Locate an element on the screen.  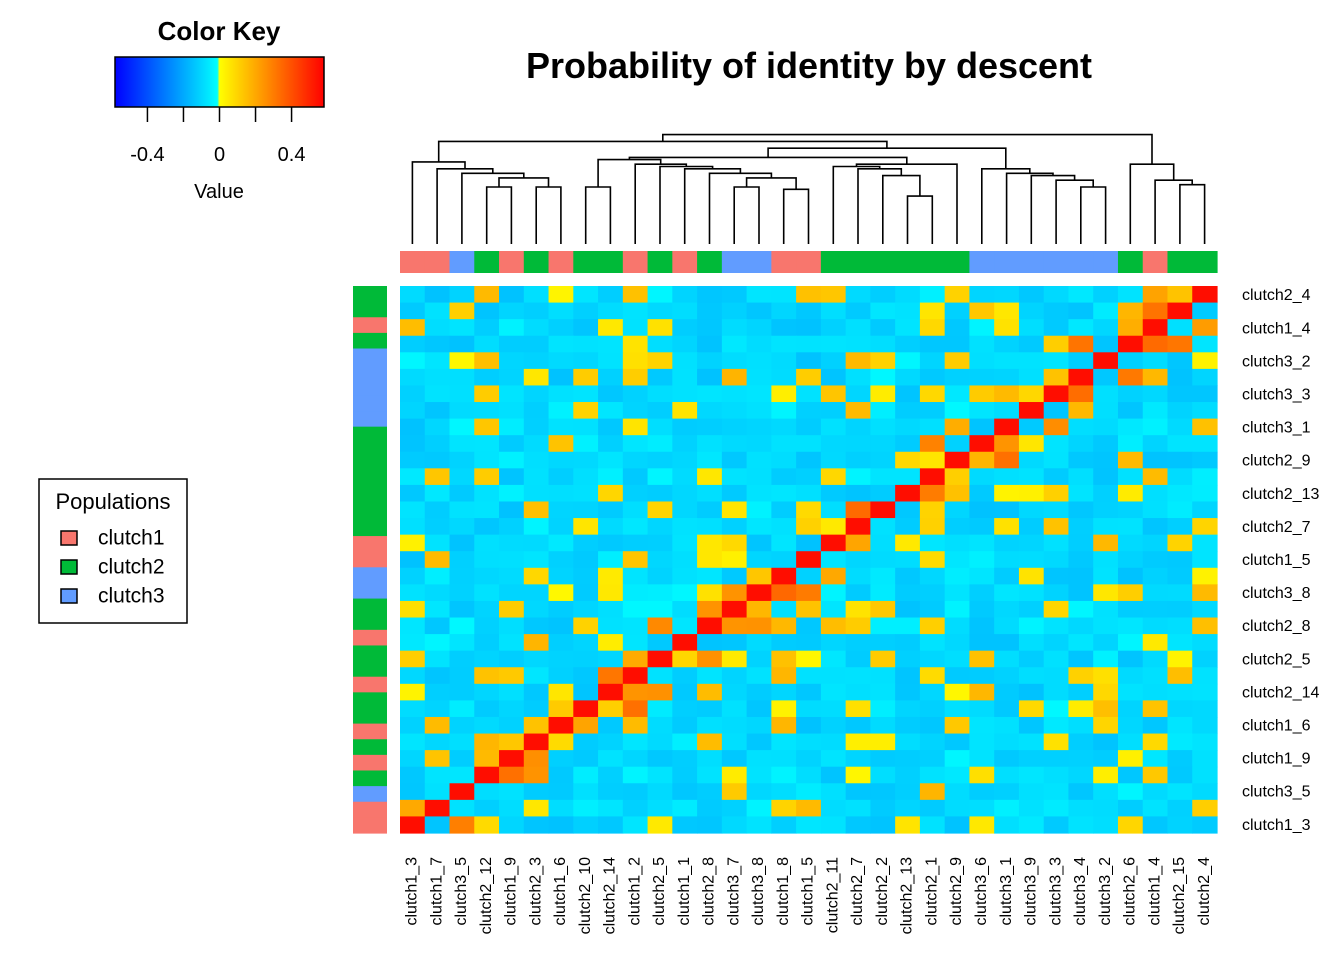
column-label: clutch2_10 is located at coordinates (585, 895).